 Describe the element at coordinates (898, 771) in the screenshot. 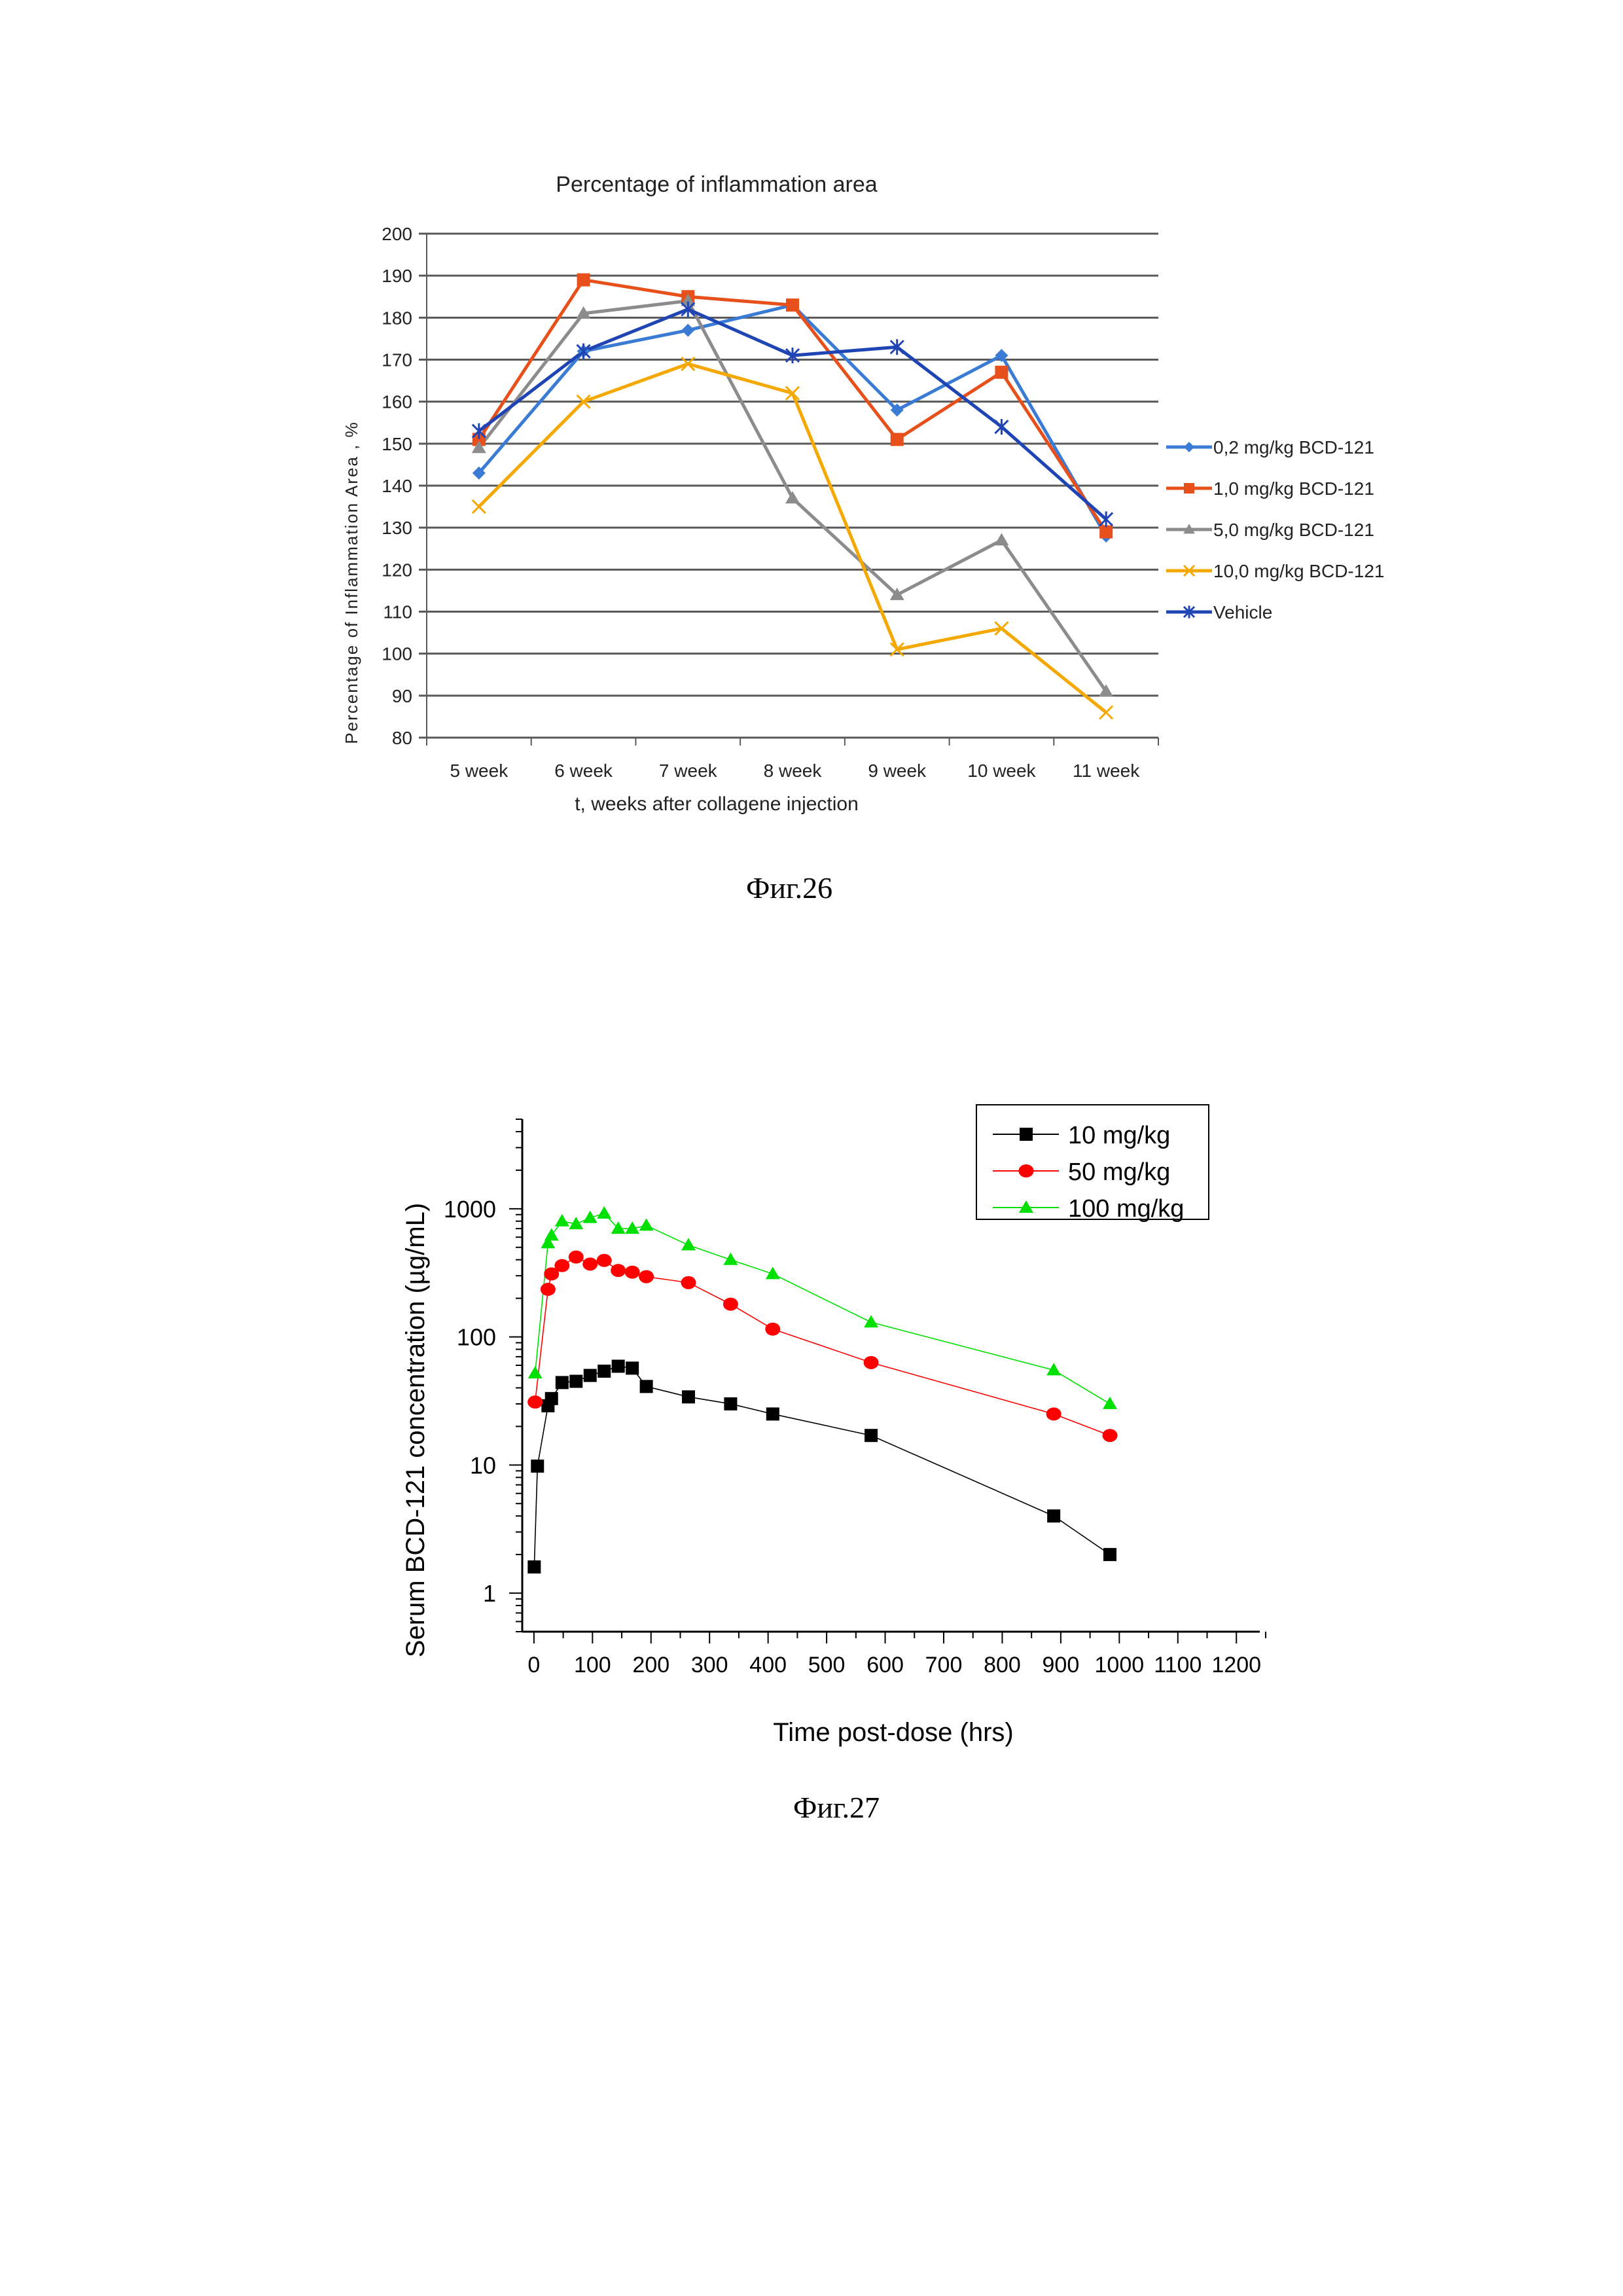

I see `x-tick-label: 9 week` at that location.